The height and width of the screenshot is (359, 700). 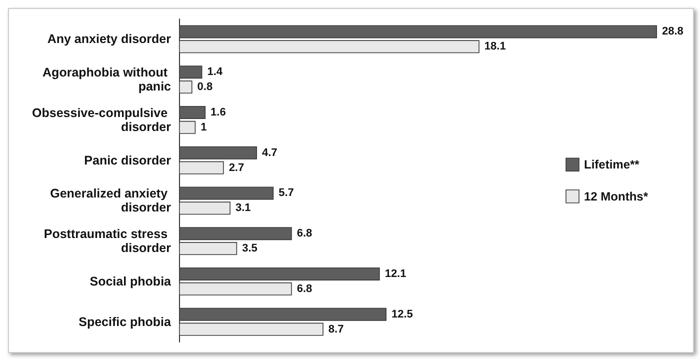 I want to click on data-label: 18.1, so click(x=495, y=46).